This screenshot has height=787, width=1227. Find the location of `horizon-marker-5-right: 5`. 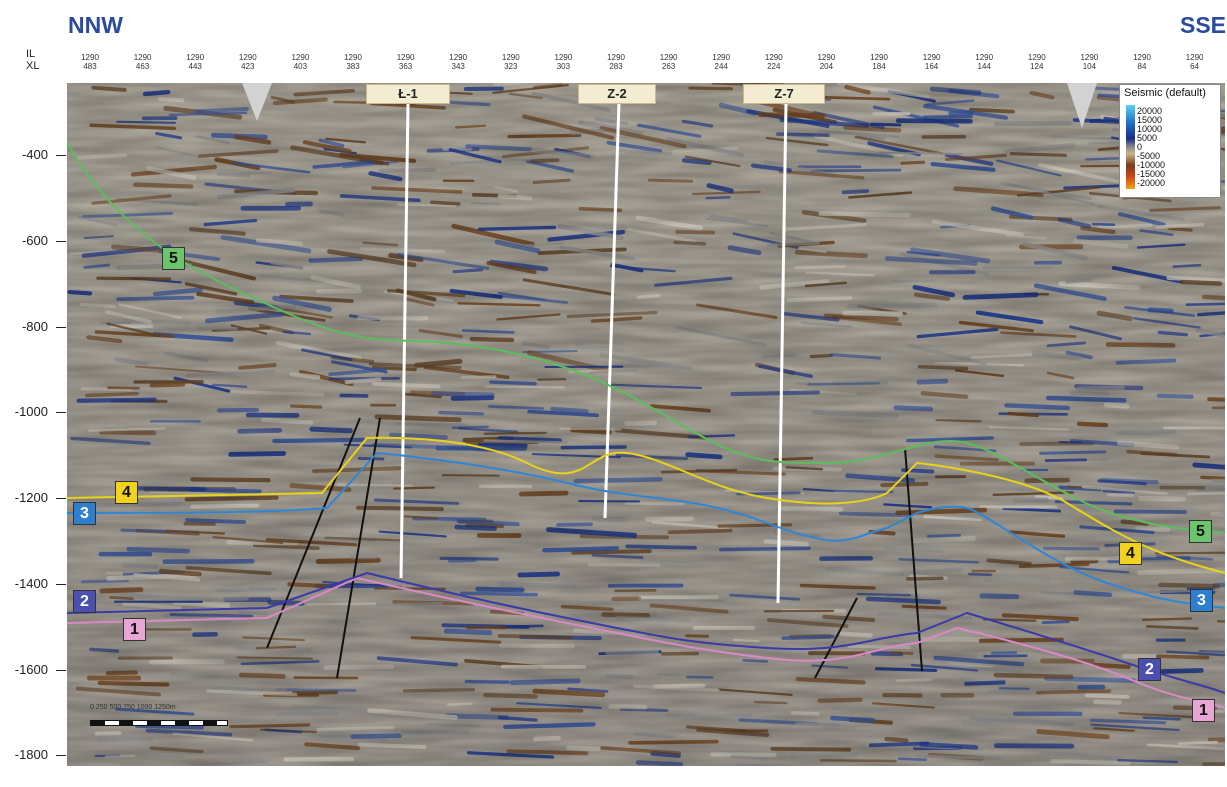

horizon-marker-5-right: 5 is located at coordinates (1200, 531).